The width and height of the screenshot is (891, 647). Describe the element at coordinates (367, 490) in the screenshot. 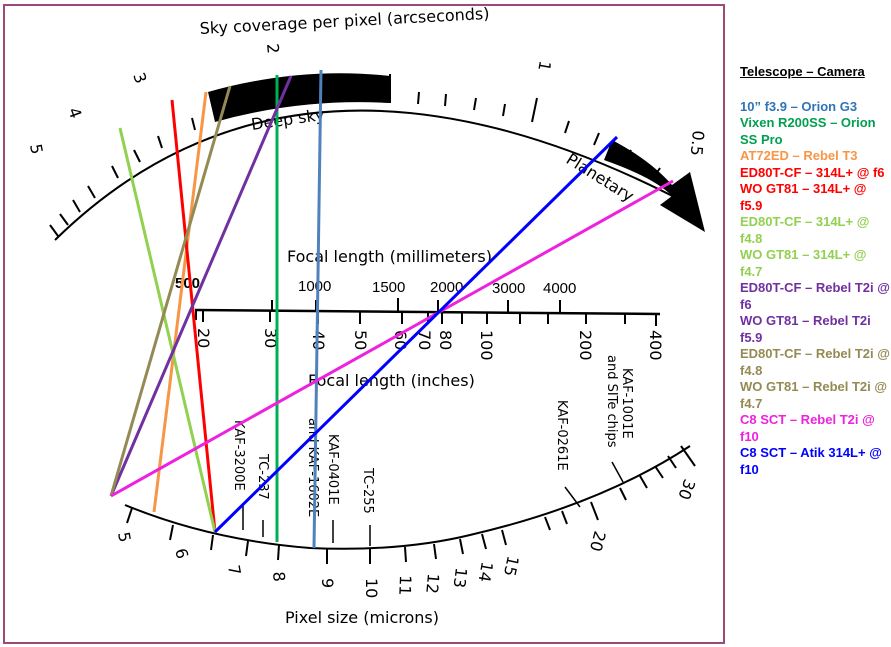

I see `sensor-label: TC-255` at that location.